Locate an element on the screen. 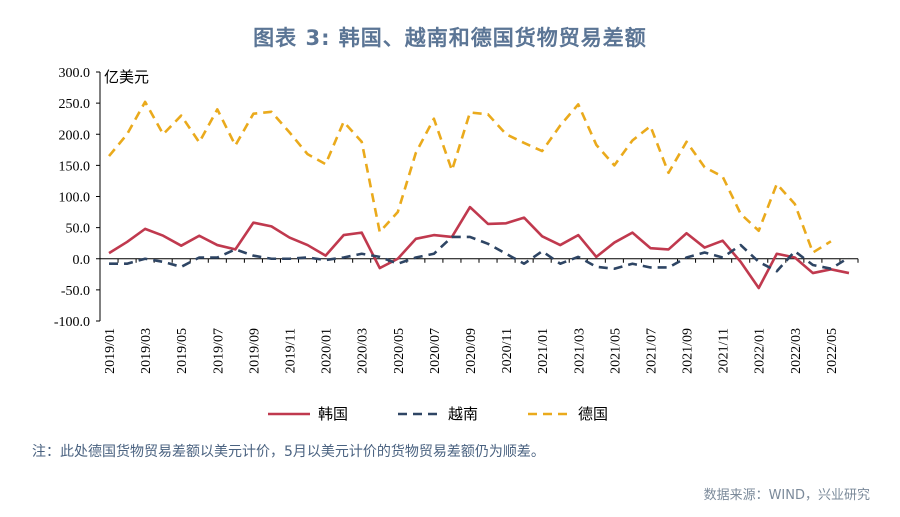 Image resolution: width=900 pixels, height=517 pixels. x-tick-label: 2019/07 is located at coordinates (218, 351).